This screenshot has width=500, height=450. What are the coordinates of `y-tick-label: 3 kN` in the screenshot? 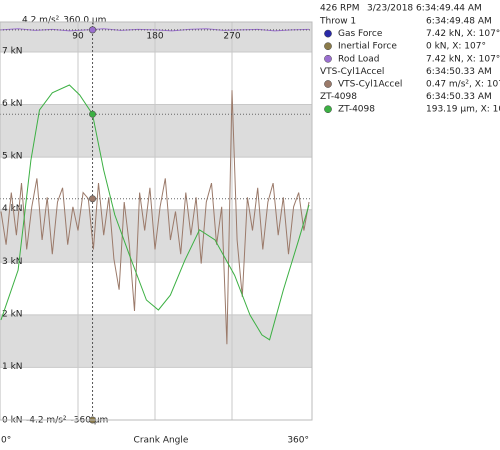 It's located at (12, 262).